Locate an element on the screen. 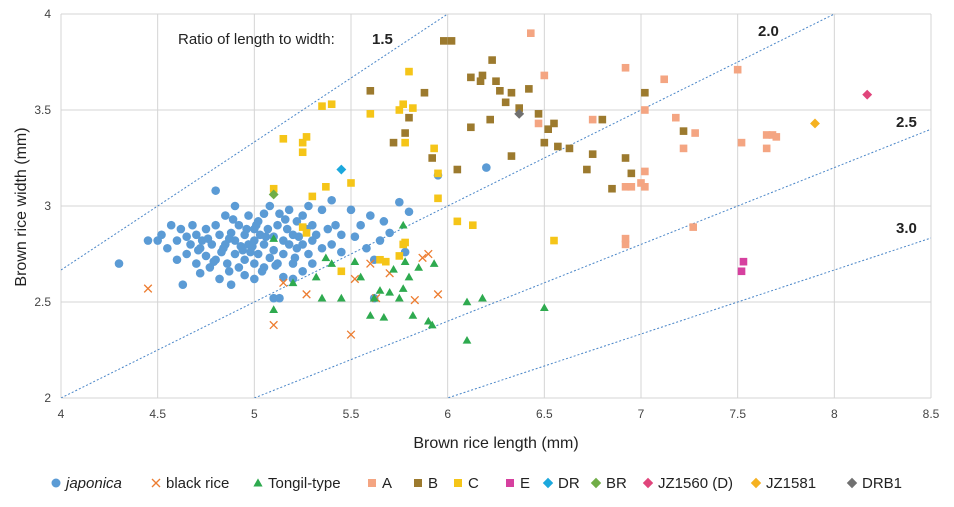  series-jz1560-d is located at coordinates (867, 94).